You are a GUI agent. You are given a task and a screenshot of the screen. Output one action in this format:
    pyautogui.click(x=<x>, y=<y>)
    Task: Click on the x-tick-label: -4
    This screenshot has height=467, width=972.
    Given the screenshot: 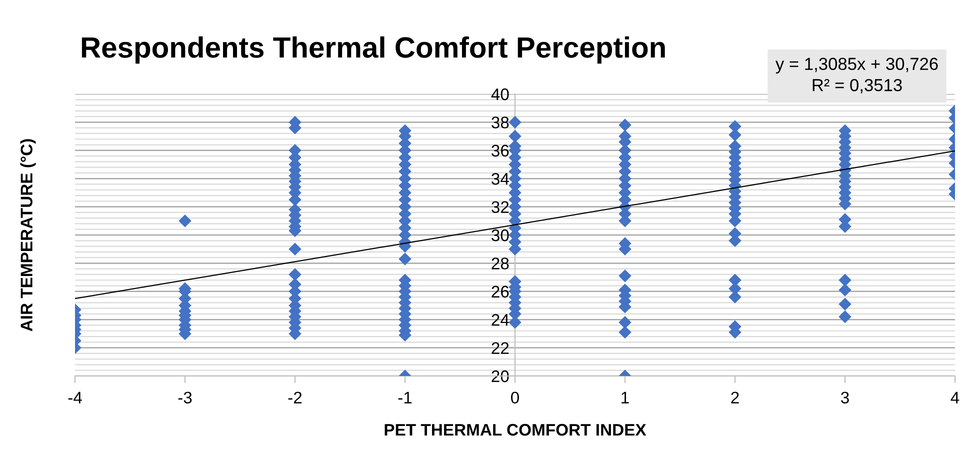 What is the action you would take?
    pyautogui.click(x=75, y=398)
    